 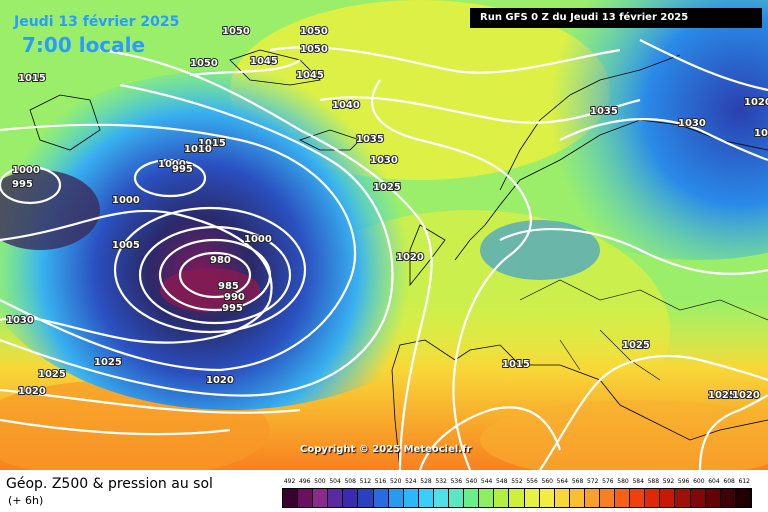 I want to click on scale-label: 516, so click(x=380, y=481).